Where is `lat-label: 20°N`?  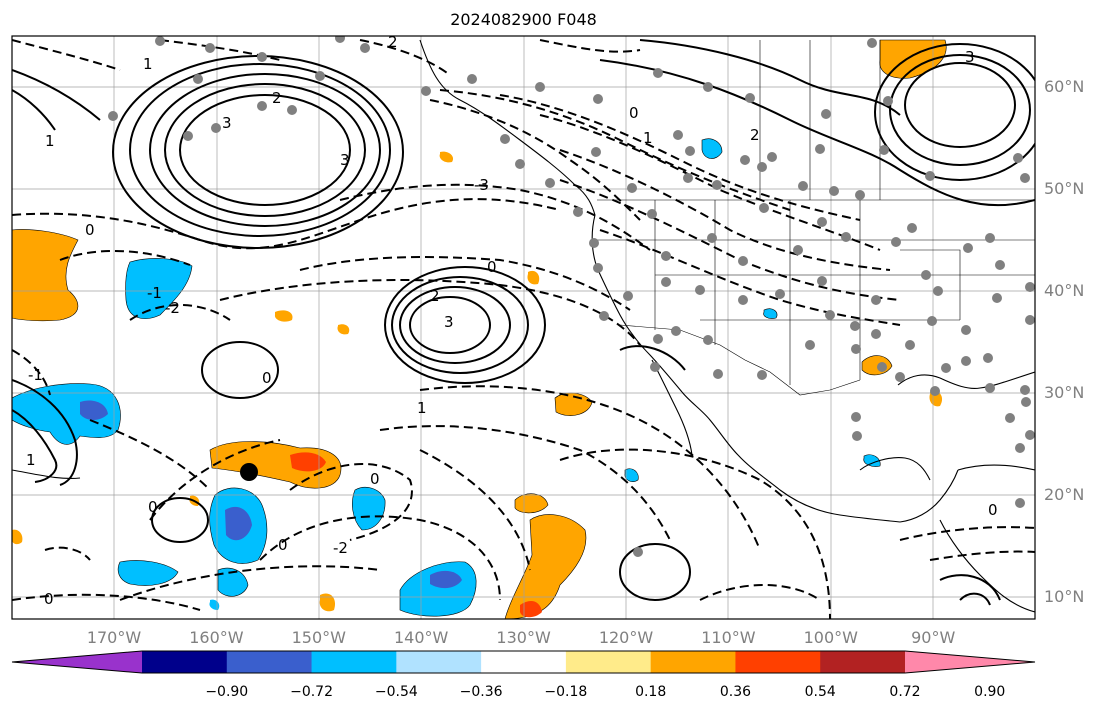
lat-label: 20°N is located at coordinates (1064, 494).